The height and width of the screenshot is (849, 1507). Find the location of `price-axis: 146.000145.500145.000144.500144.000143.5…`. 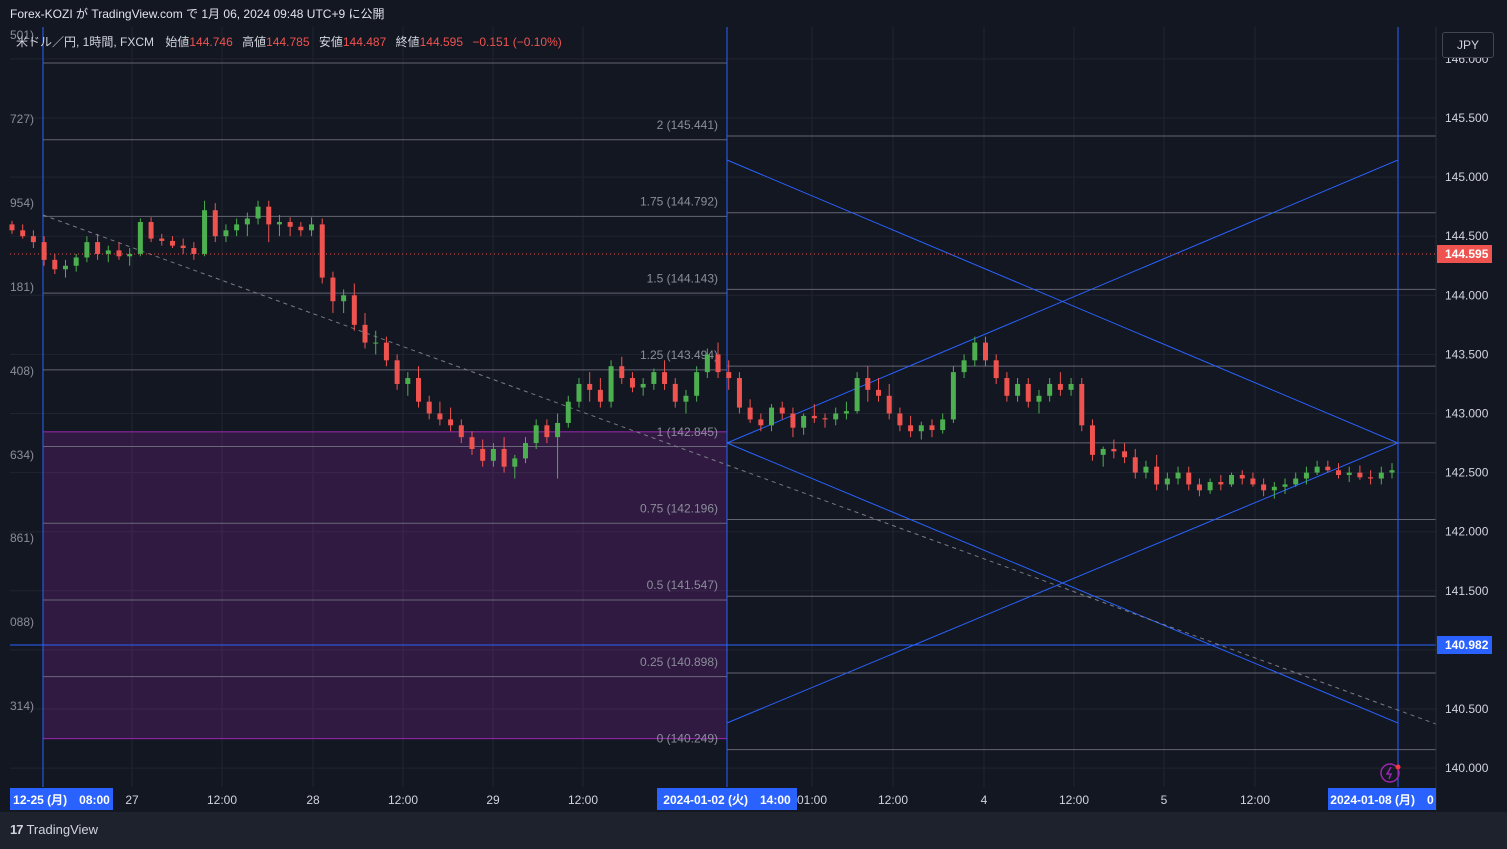

price-axis: 146.000145.500145.000144.500144.000143.5… is located at coordinates (1471, 419).